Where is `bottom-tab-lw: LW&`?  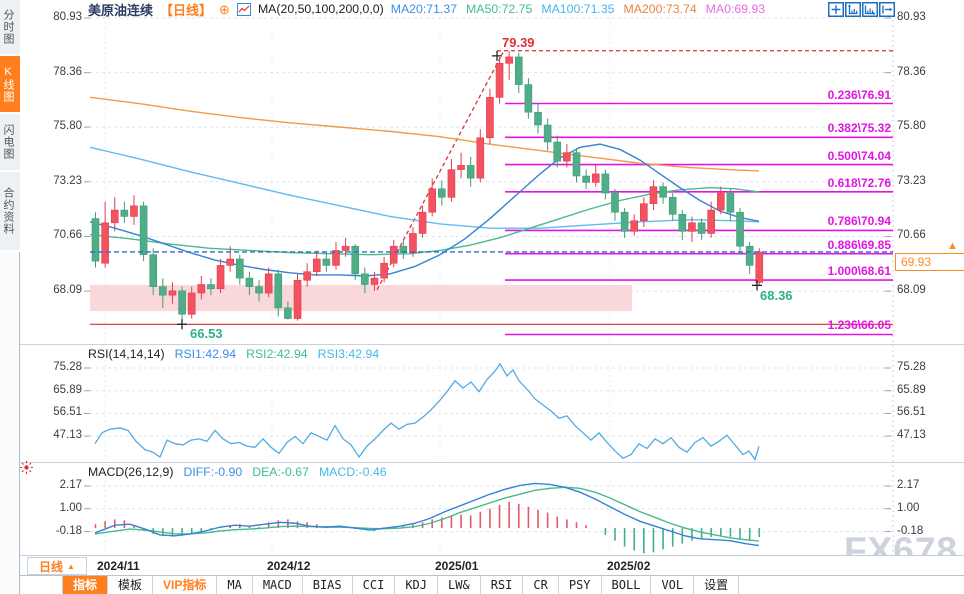 bottom-tab-lw: LW& is located at coordinates (459, 585).